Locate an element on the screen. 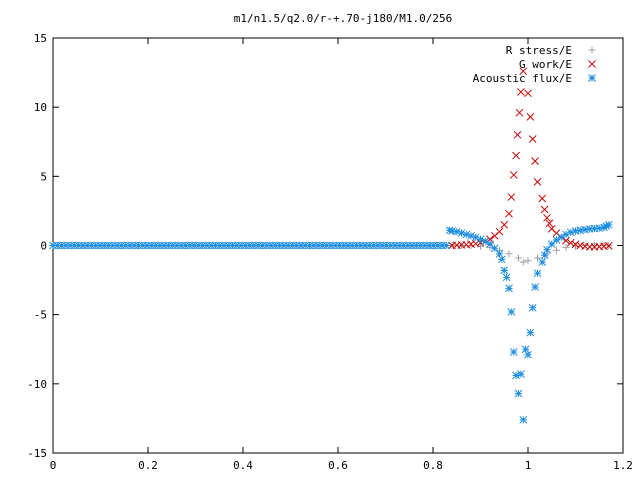 The image size is (640, 480). x-tick-label: 0.4 is located at coordinates (243, 465).